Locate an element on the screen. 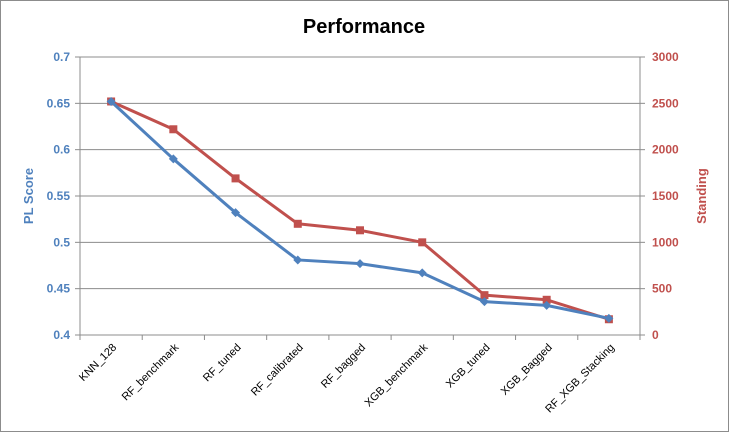 The height and width of the screenshot is (432, 729). left-tick-label: 0.55 is located at coordinates (59, 196).